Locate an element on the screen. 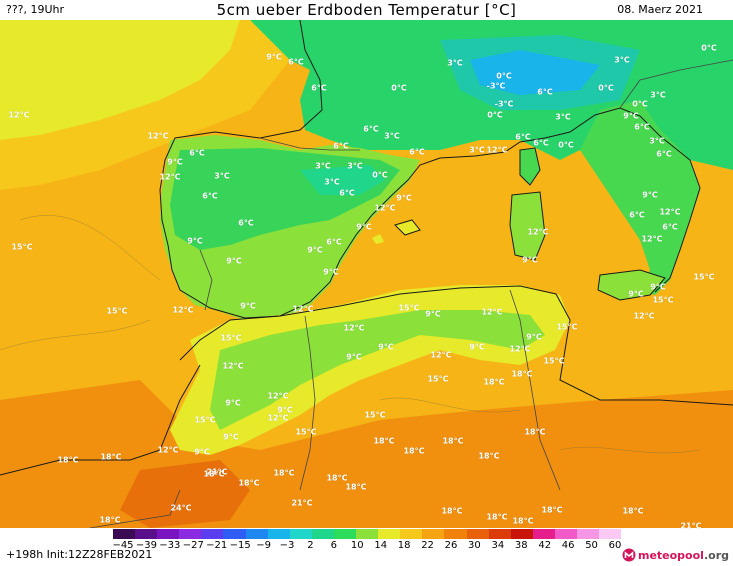 The height and width of the screenshot is (566, 733). legend-tick-label: 10 is located at coordinates (357, 545).